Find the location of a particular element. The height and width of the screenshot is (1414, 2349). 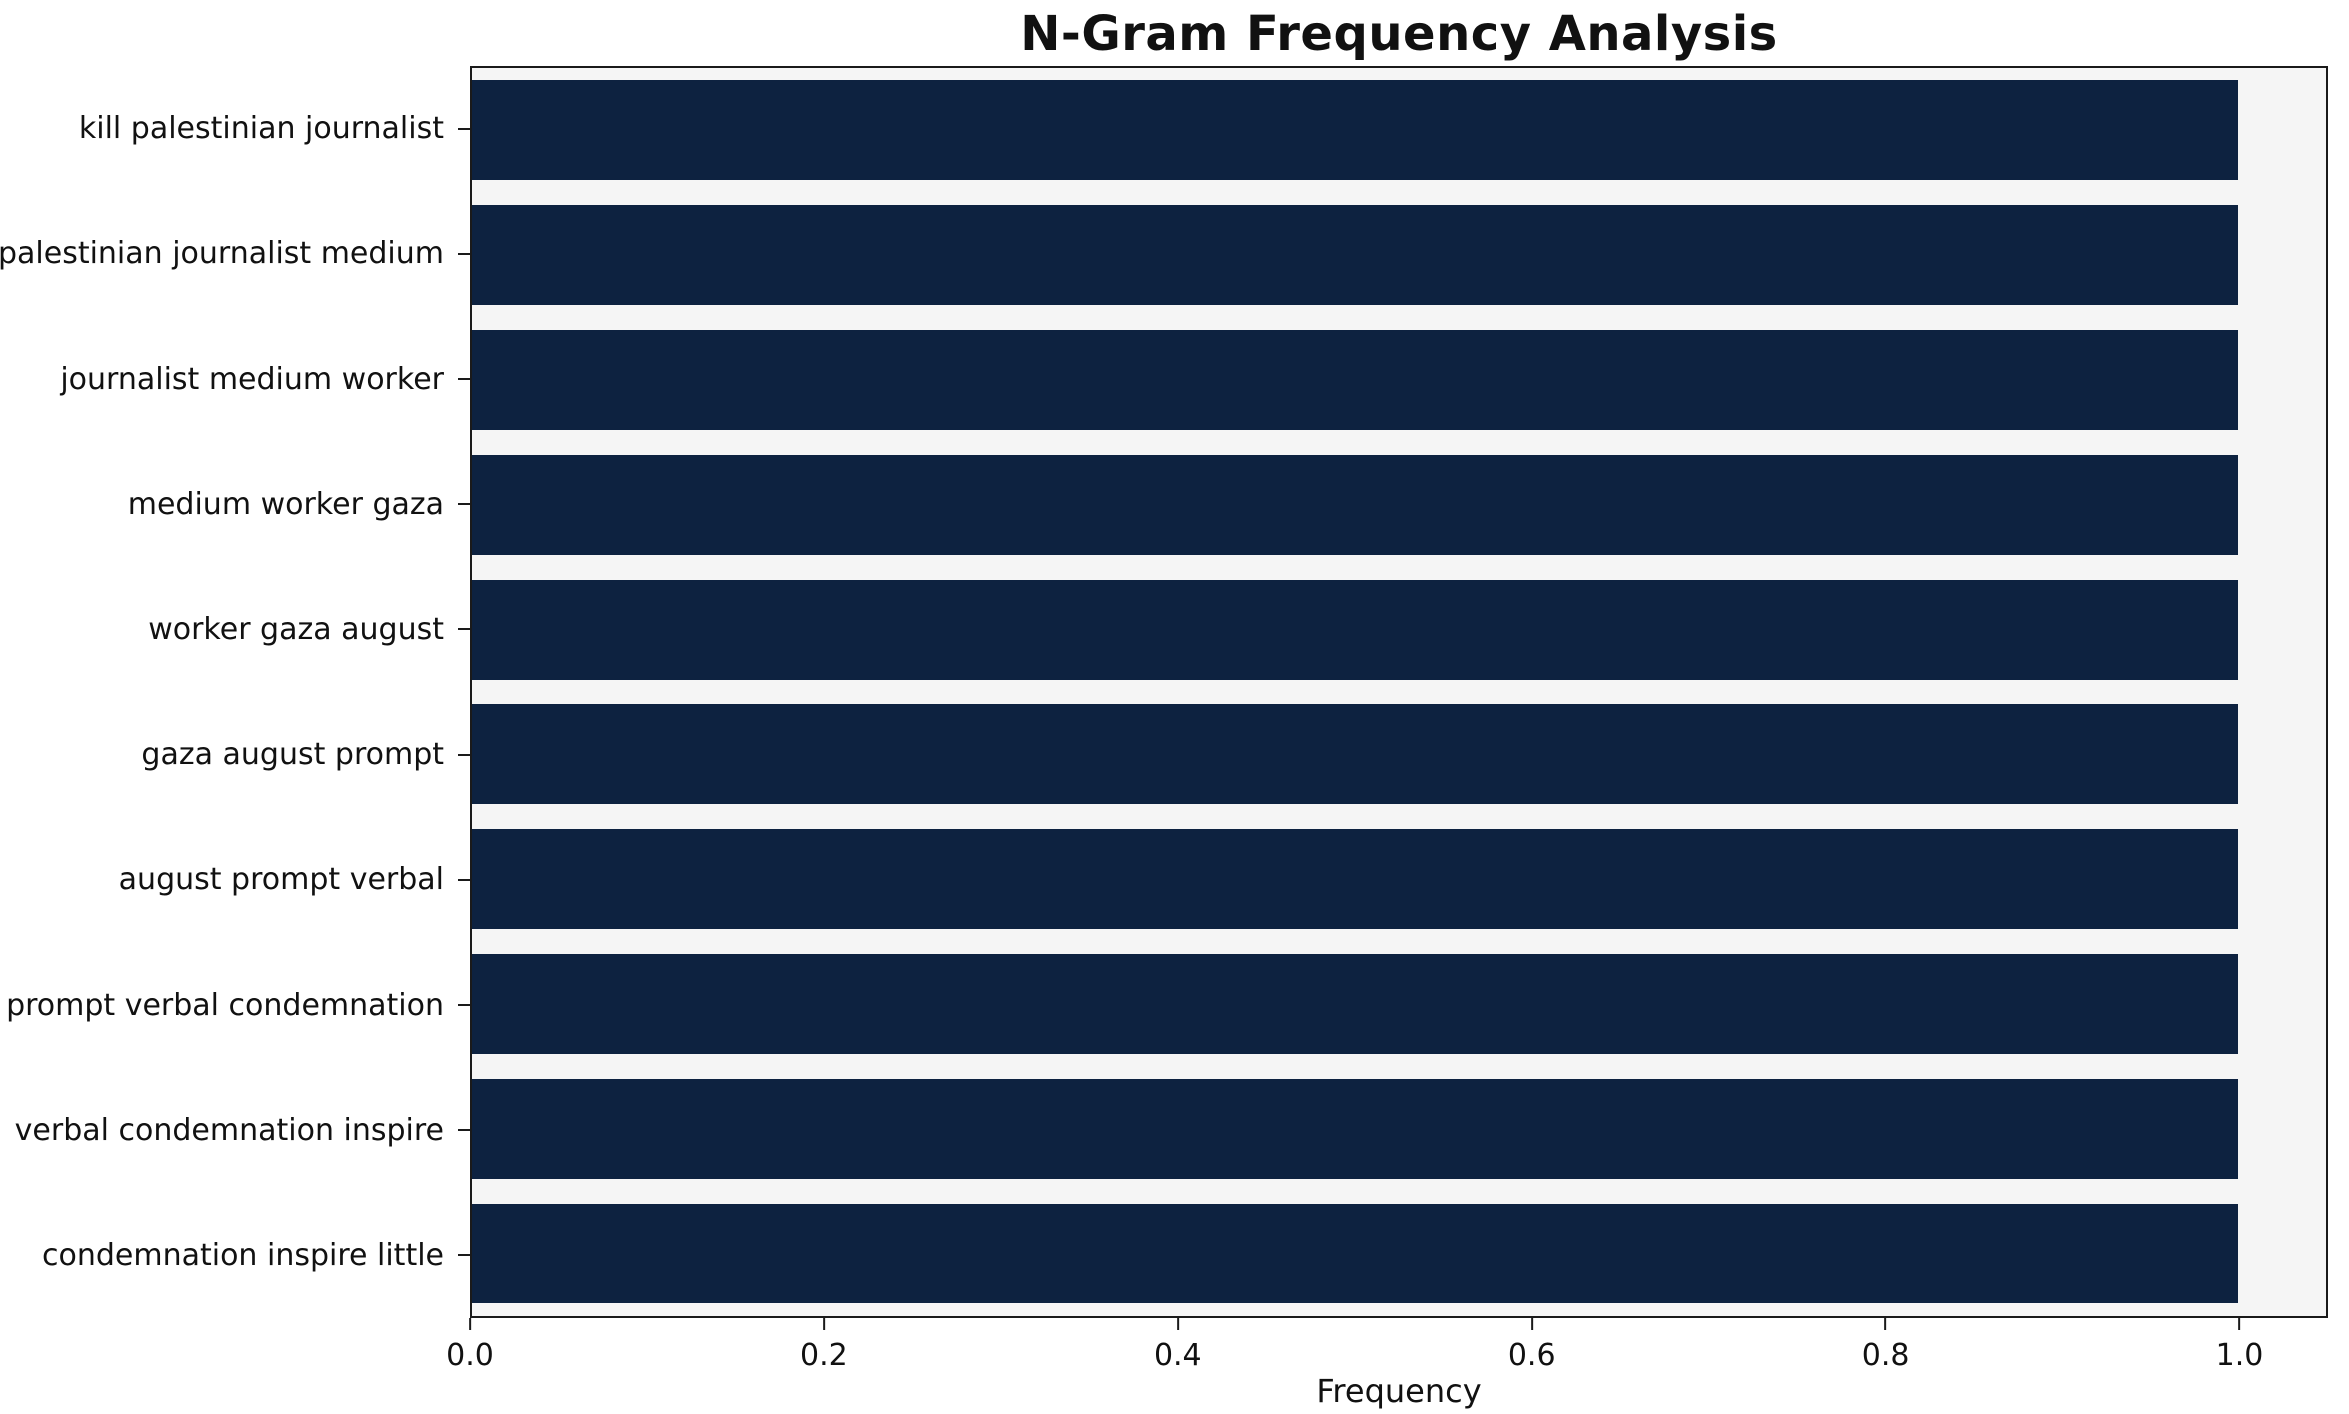

x-tick-label: 0.2 is located at coordinates (824, 1355).